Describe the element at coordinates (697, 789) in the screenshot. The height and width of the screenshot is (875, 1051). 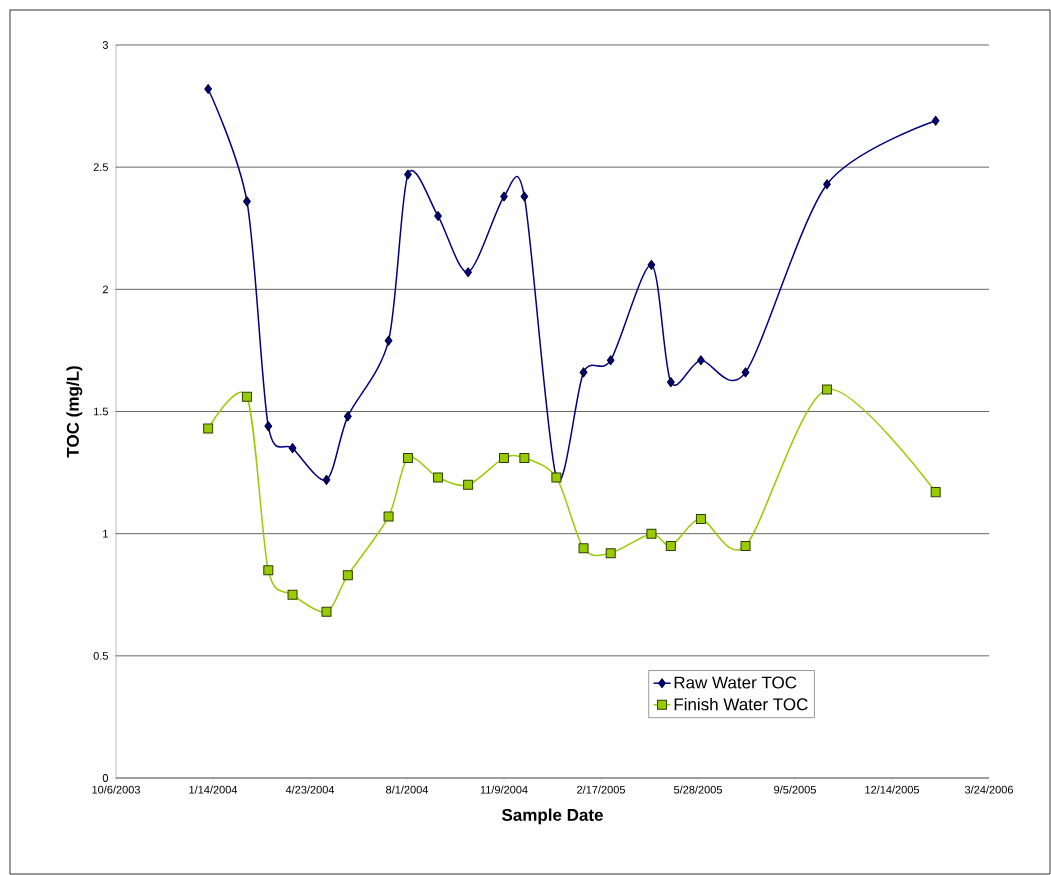
I see `x-tick-label: 5/28/2005` at that location.